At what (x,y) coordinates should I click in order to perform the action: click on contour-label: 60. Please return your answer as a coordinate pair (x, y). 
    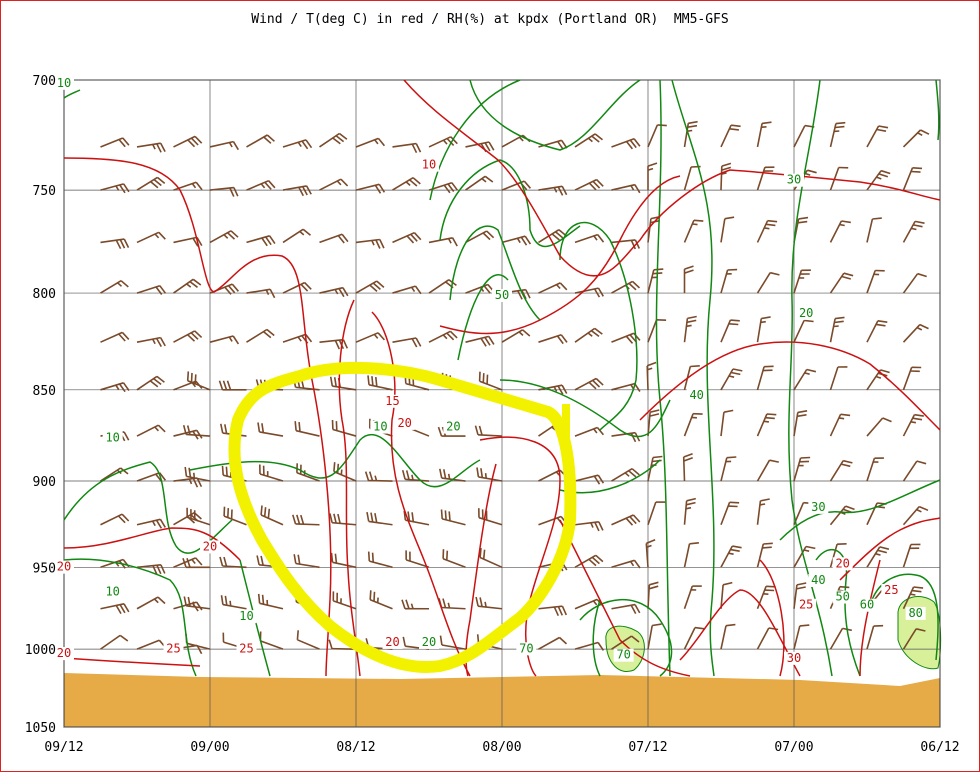
    Looking at the image, I should click on (867, 605).